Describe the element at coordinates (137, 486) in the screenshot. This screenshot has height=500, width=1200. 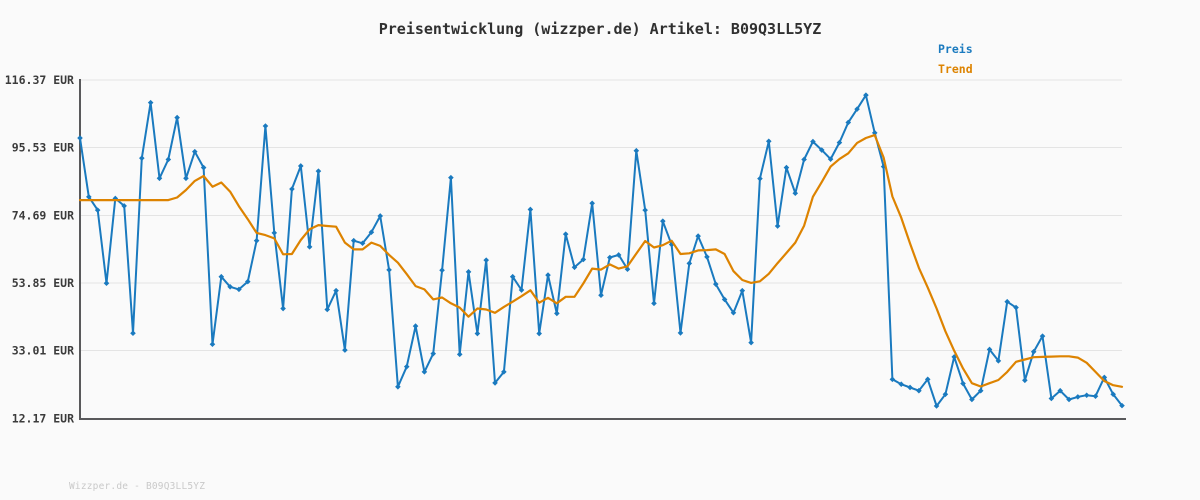
I see `watermark-text: Wizzper.de - B09Q3LL5YZ` at that location.